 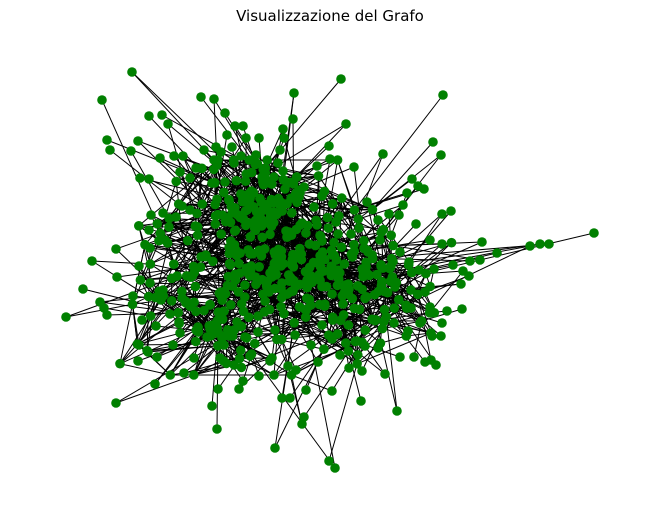 I want to click on graph-title: Visualizzazione del Grafo, so click(x=330, y=16).